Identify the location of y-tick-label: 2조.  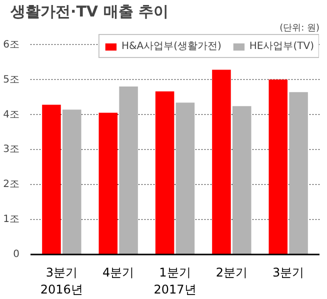
(11, 184).